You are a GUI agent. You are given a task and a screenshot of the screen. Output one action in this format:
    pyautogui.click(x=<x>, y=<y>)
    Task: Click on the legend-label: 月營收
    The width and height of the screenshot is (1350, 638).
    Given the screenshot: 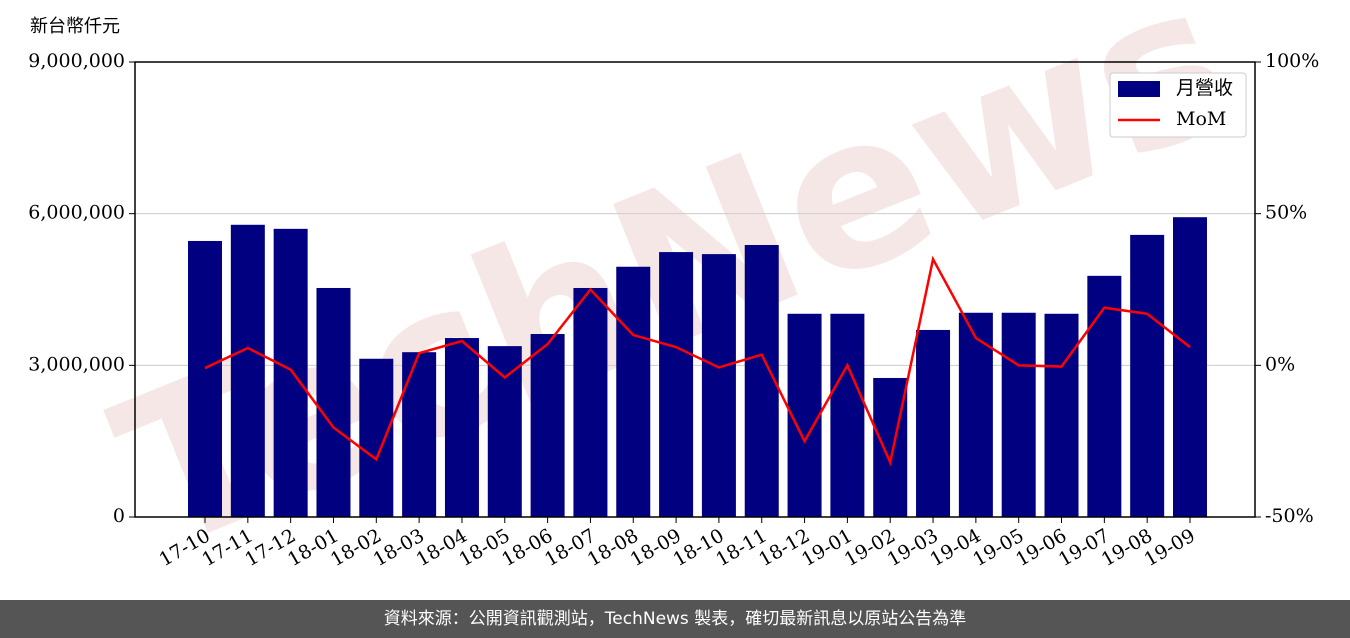 What is the action you would take?
    pyautogui.click(x=1204, y=88)
    